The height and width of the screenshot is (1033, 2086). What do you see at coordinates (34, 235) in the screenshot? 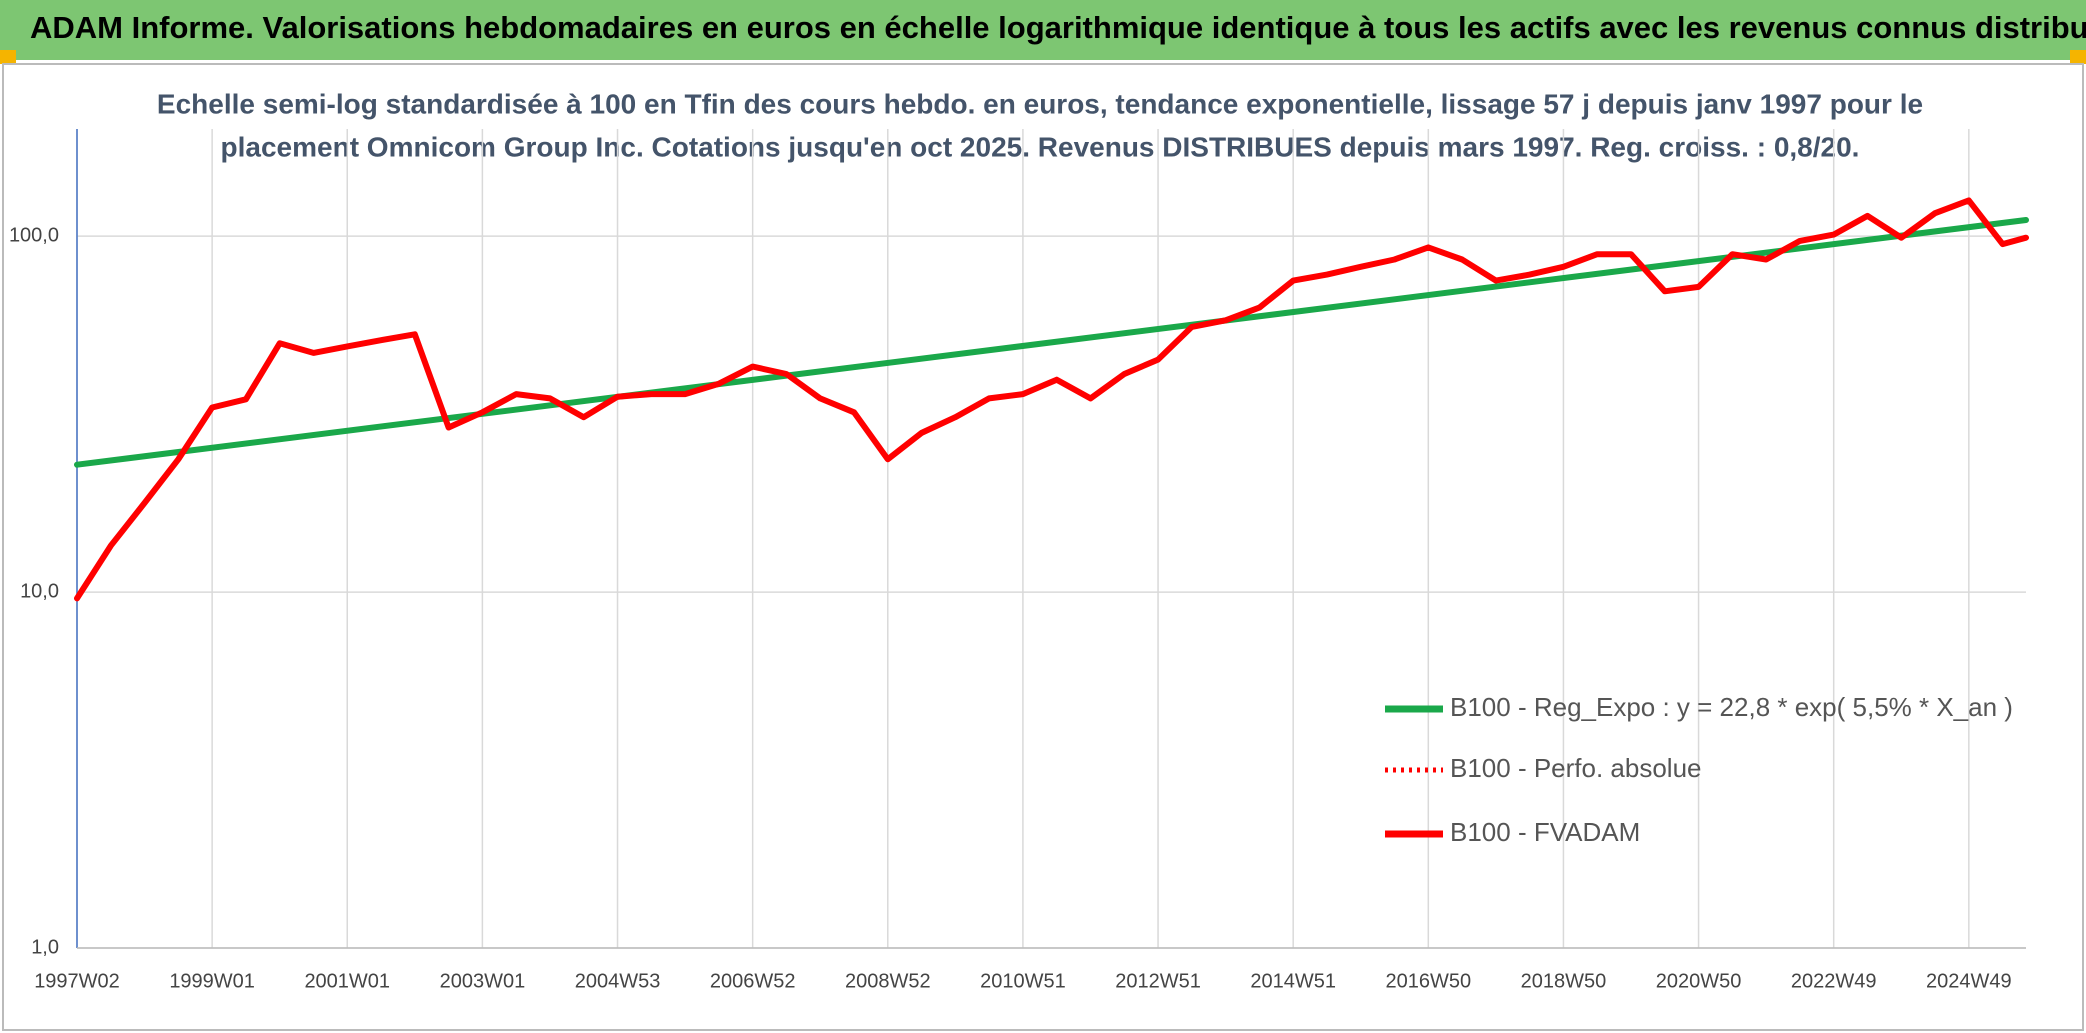
I see `y-tick-label: 100,0` at bounding box center [34, 235].